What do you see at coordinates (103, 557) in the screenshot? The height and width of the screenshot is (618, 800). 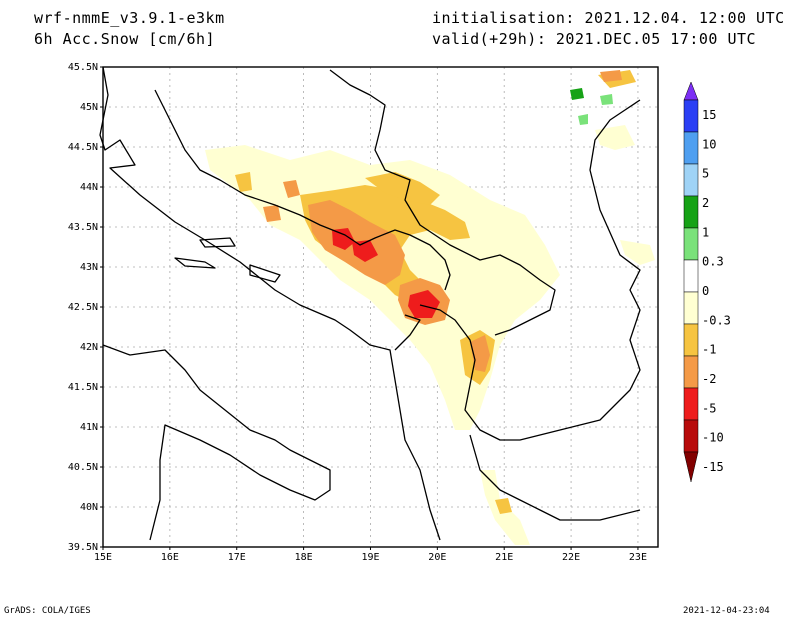 I see `lon-label: 15E` at bounding box center [103, 557].